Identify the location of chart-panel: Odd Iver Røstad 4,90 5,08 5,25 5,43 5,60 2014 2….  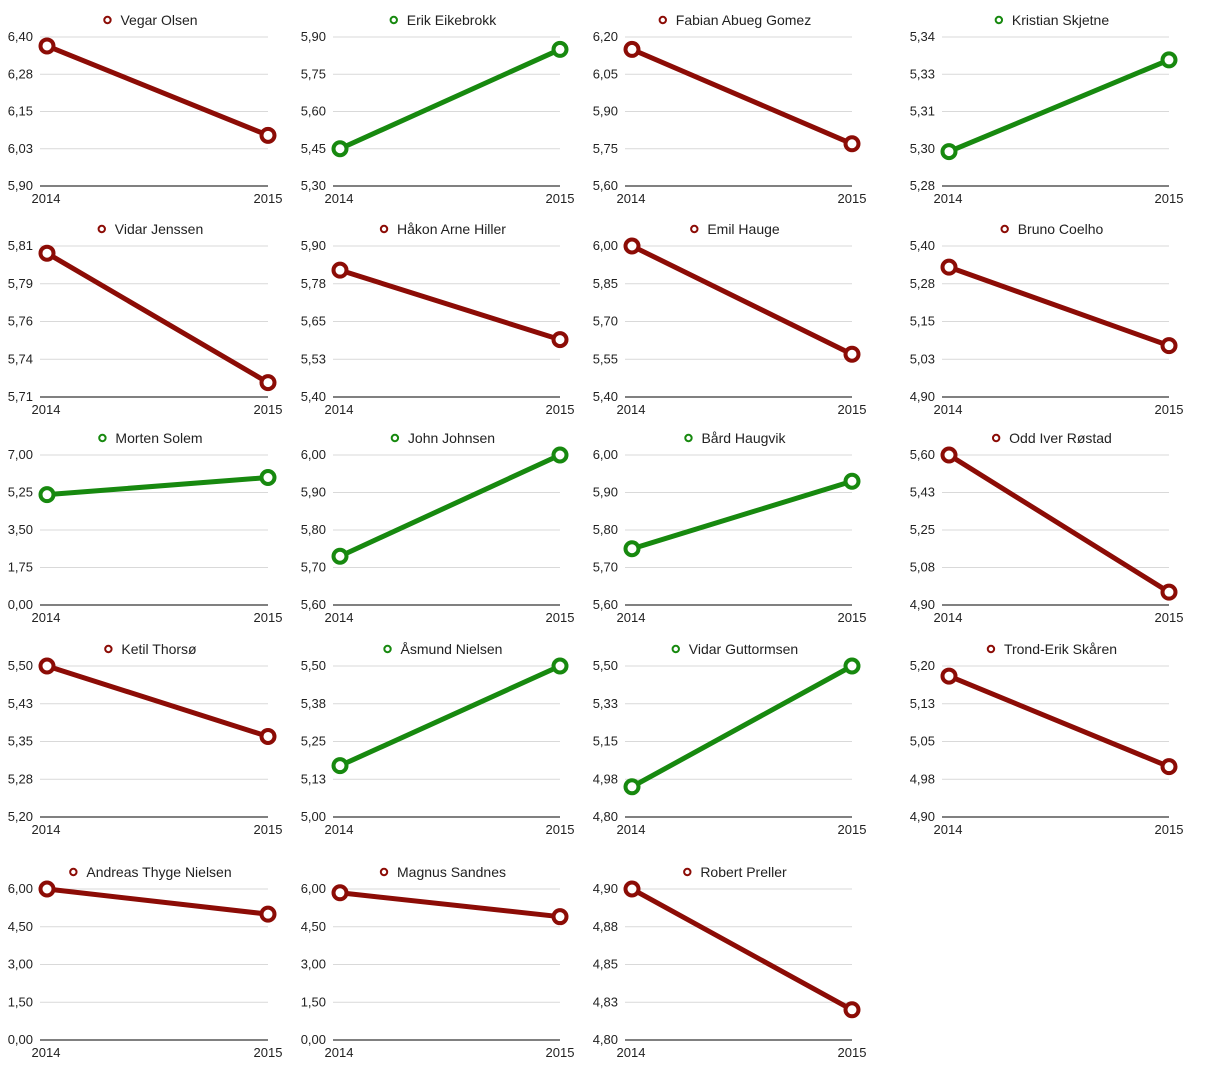
(1047, 527).